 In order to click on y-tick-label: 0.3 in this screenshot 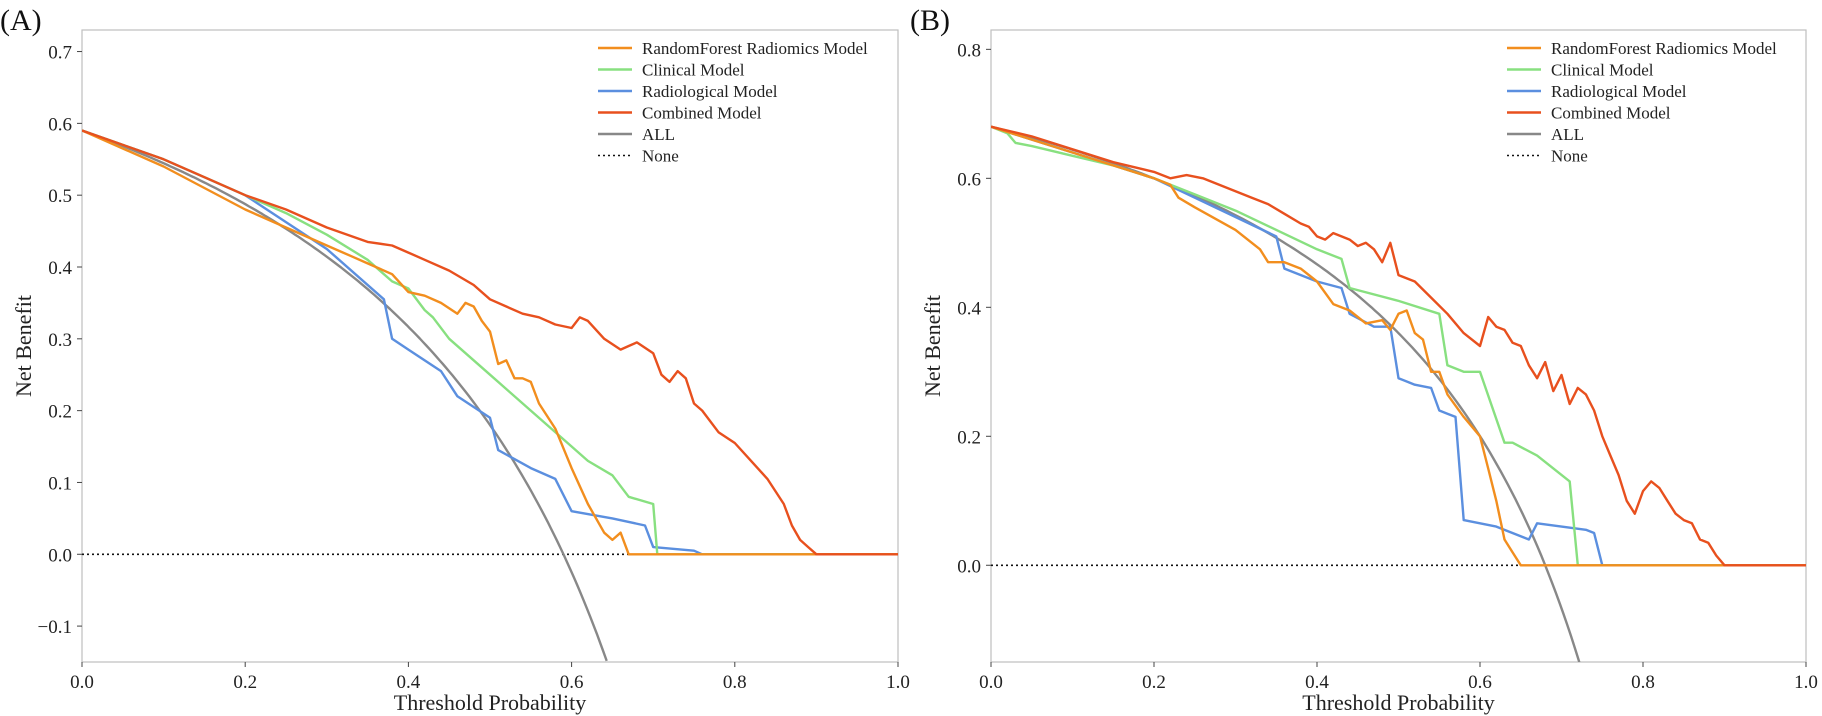, I will do `click(60, 340)`.